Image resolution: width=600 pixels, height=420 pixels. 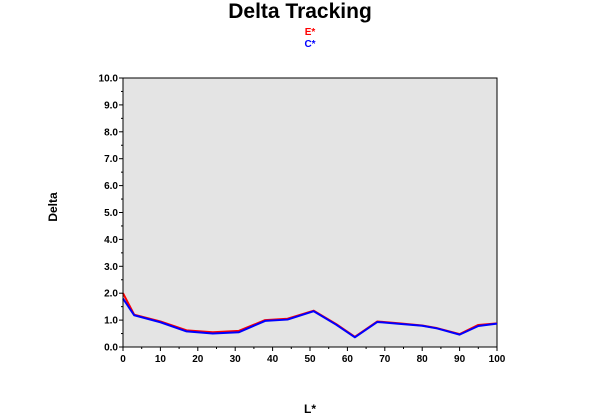 What do you see at coordinates (310, 359) in the screenshot?
I see `x-tick-label: 50` at bounding box center [310, 359].